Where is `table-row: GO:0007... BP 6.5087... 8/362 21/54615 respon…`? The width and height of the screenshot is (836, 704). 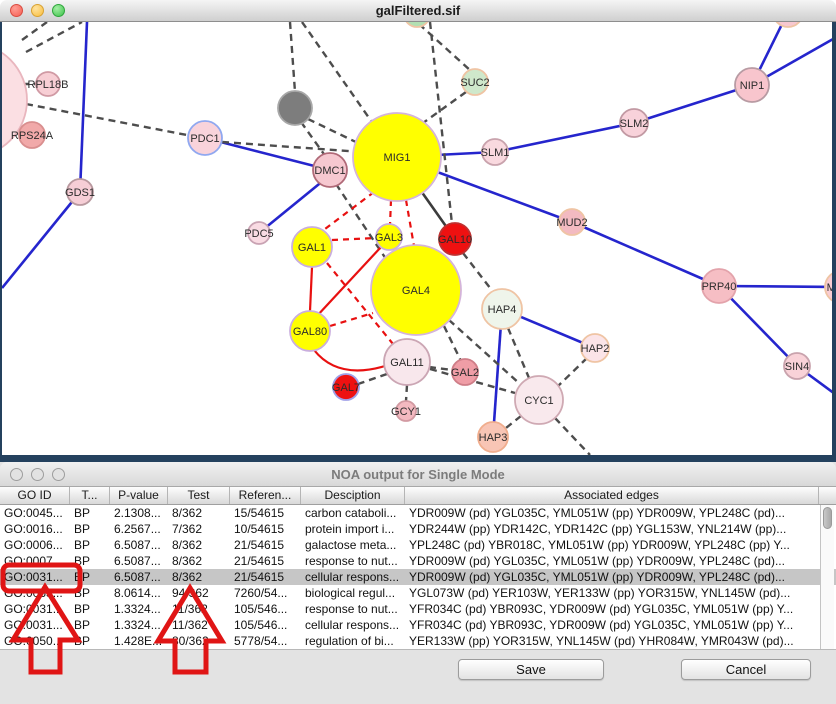 table-row: GO:0007... BP 6.5087... 8/362 21/54615 respon… is located at coordinates (418, 561).